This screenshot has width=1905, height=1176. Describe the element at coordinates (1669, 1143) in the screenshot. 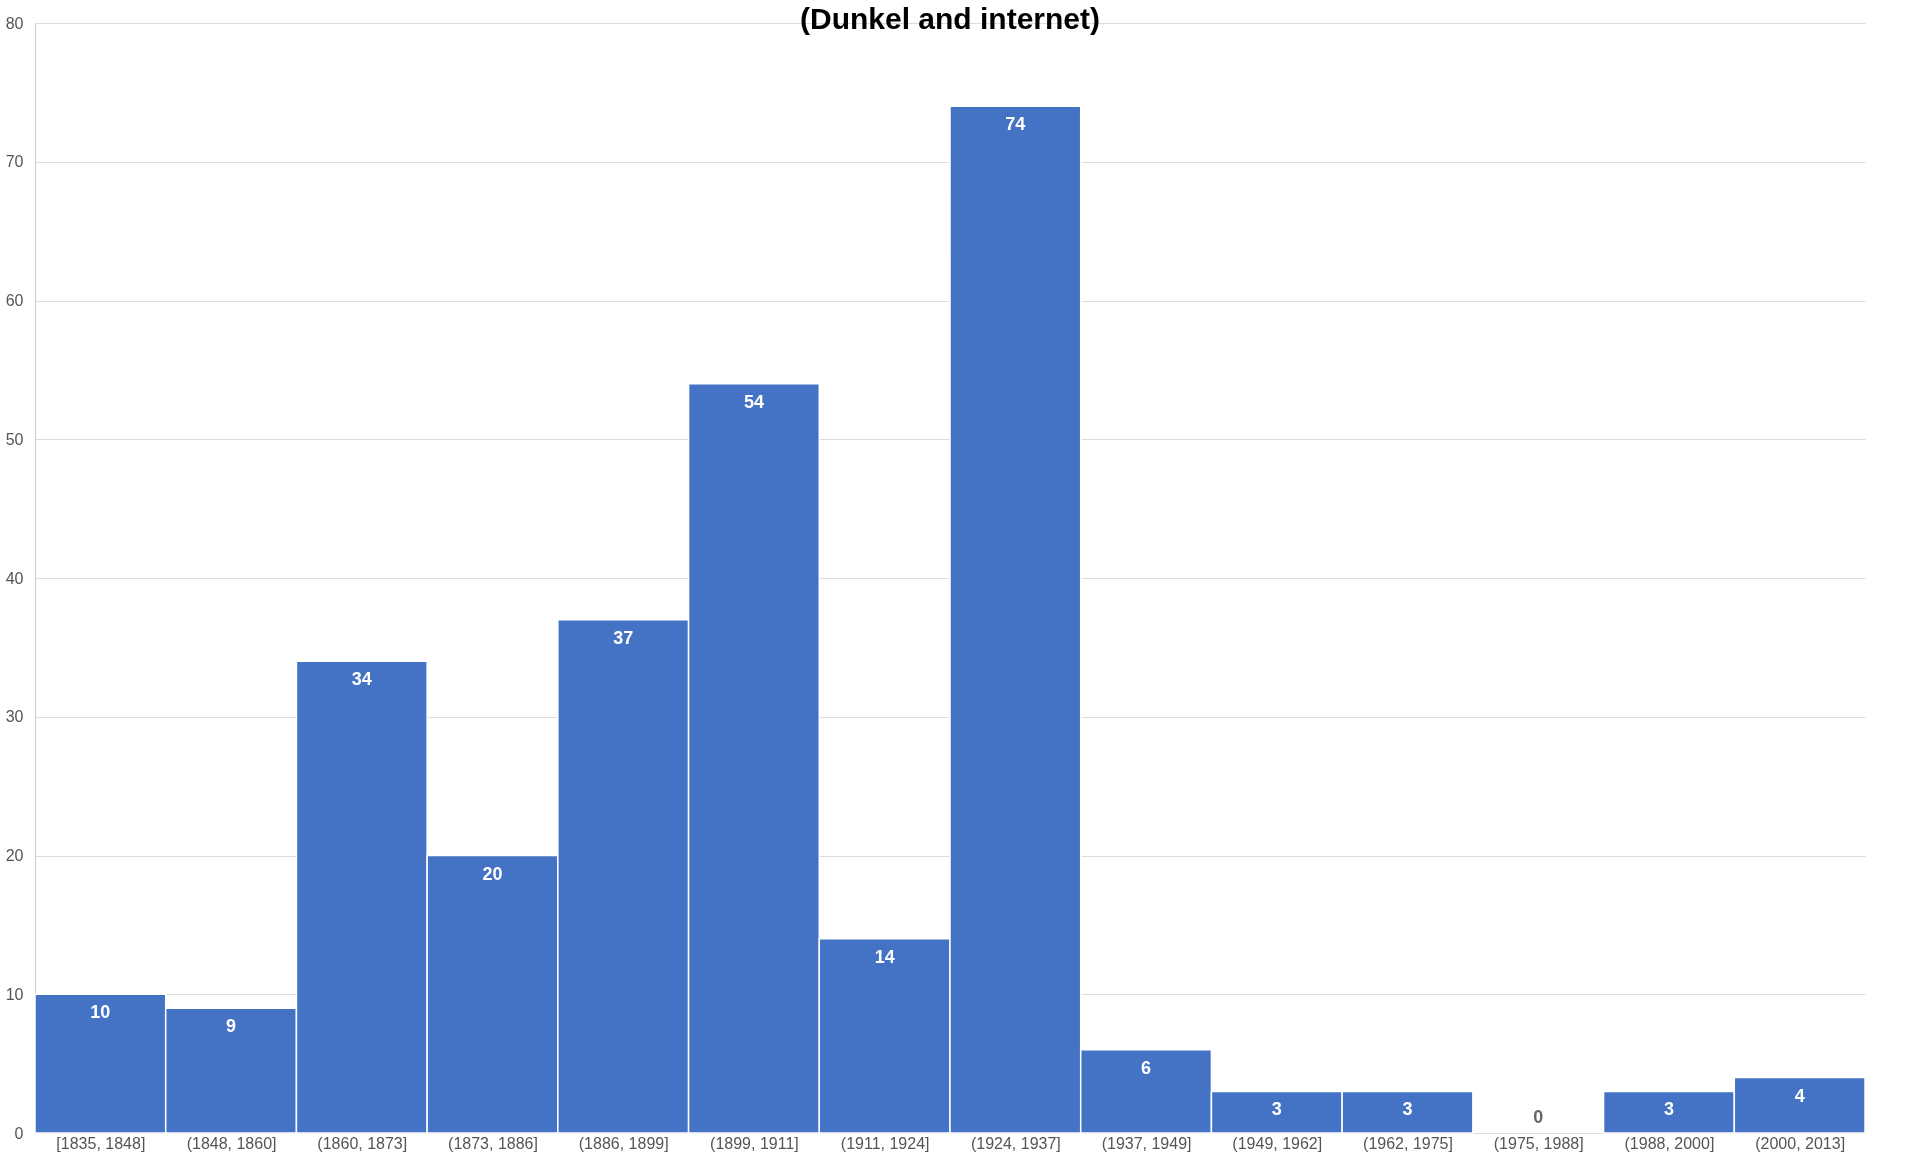

I see `x-tick-label: (1988, 2000]` at that location.